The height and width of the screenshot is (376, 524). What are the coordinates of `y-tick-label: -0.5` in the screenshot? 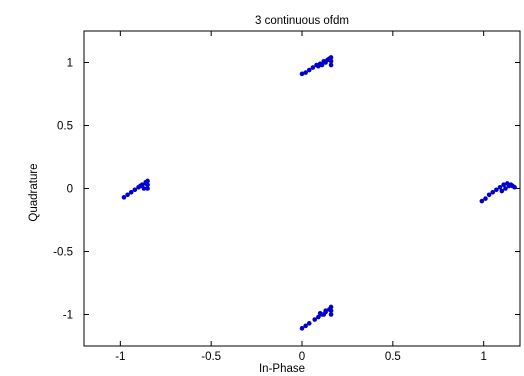 It's located at (63, 253).